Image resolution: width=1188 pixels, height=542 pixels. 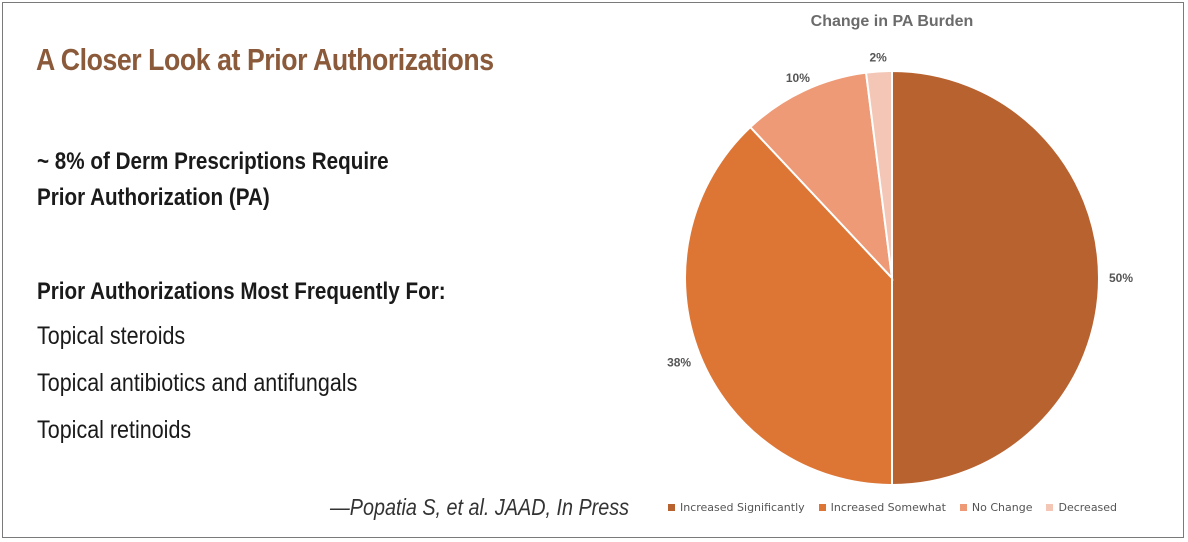 I want to click on pie-label-increased-significantly: 50%, so click(x=1121, y=278).